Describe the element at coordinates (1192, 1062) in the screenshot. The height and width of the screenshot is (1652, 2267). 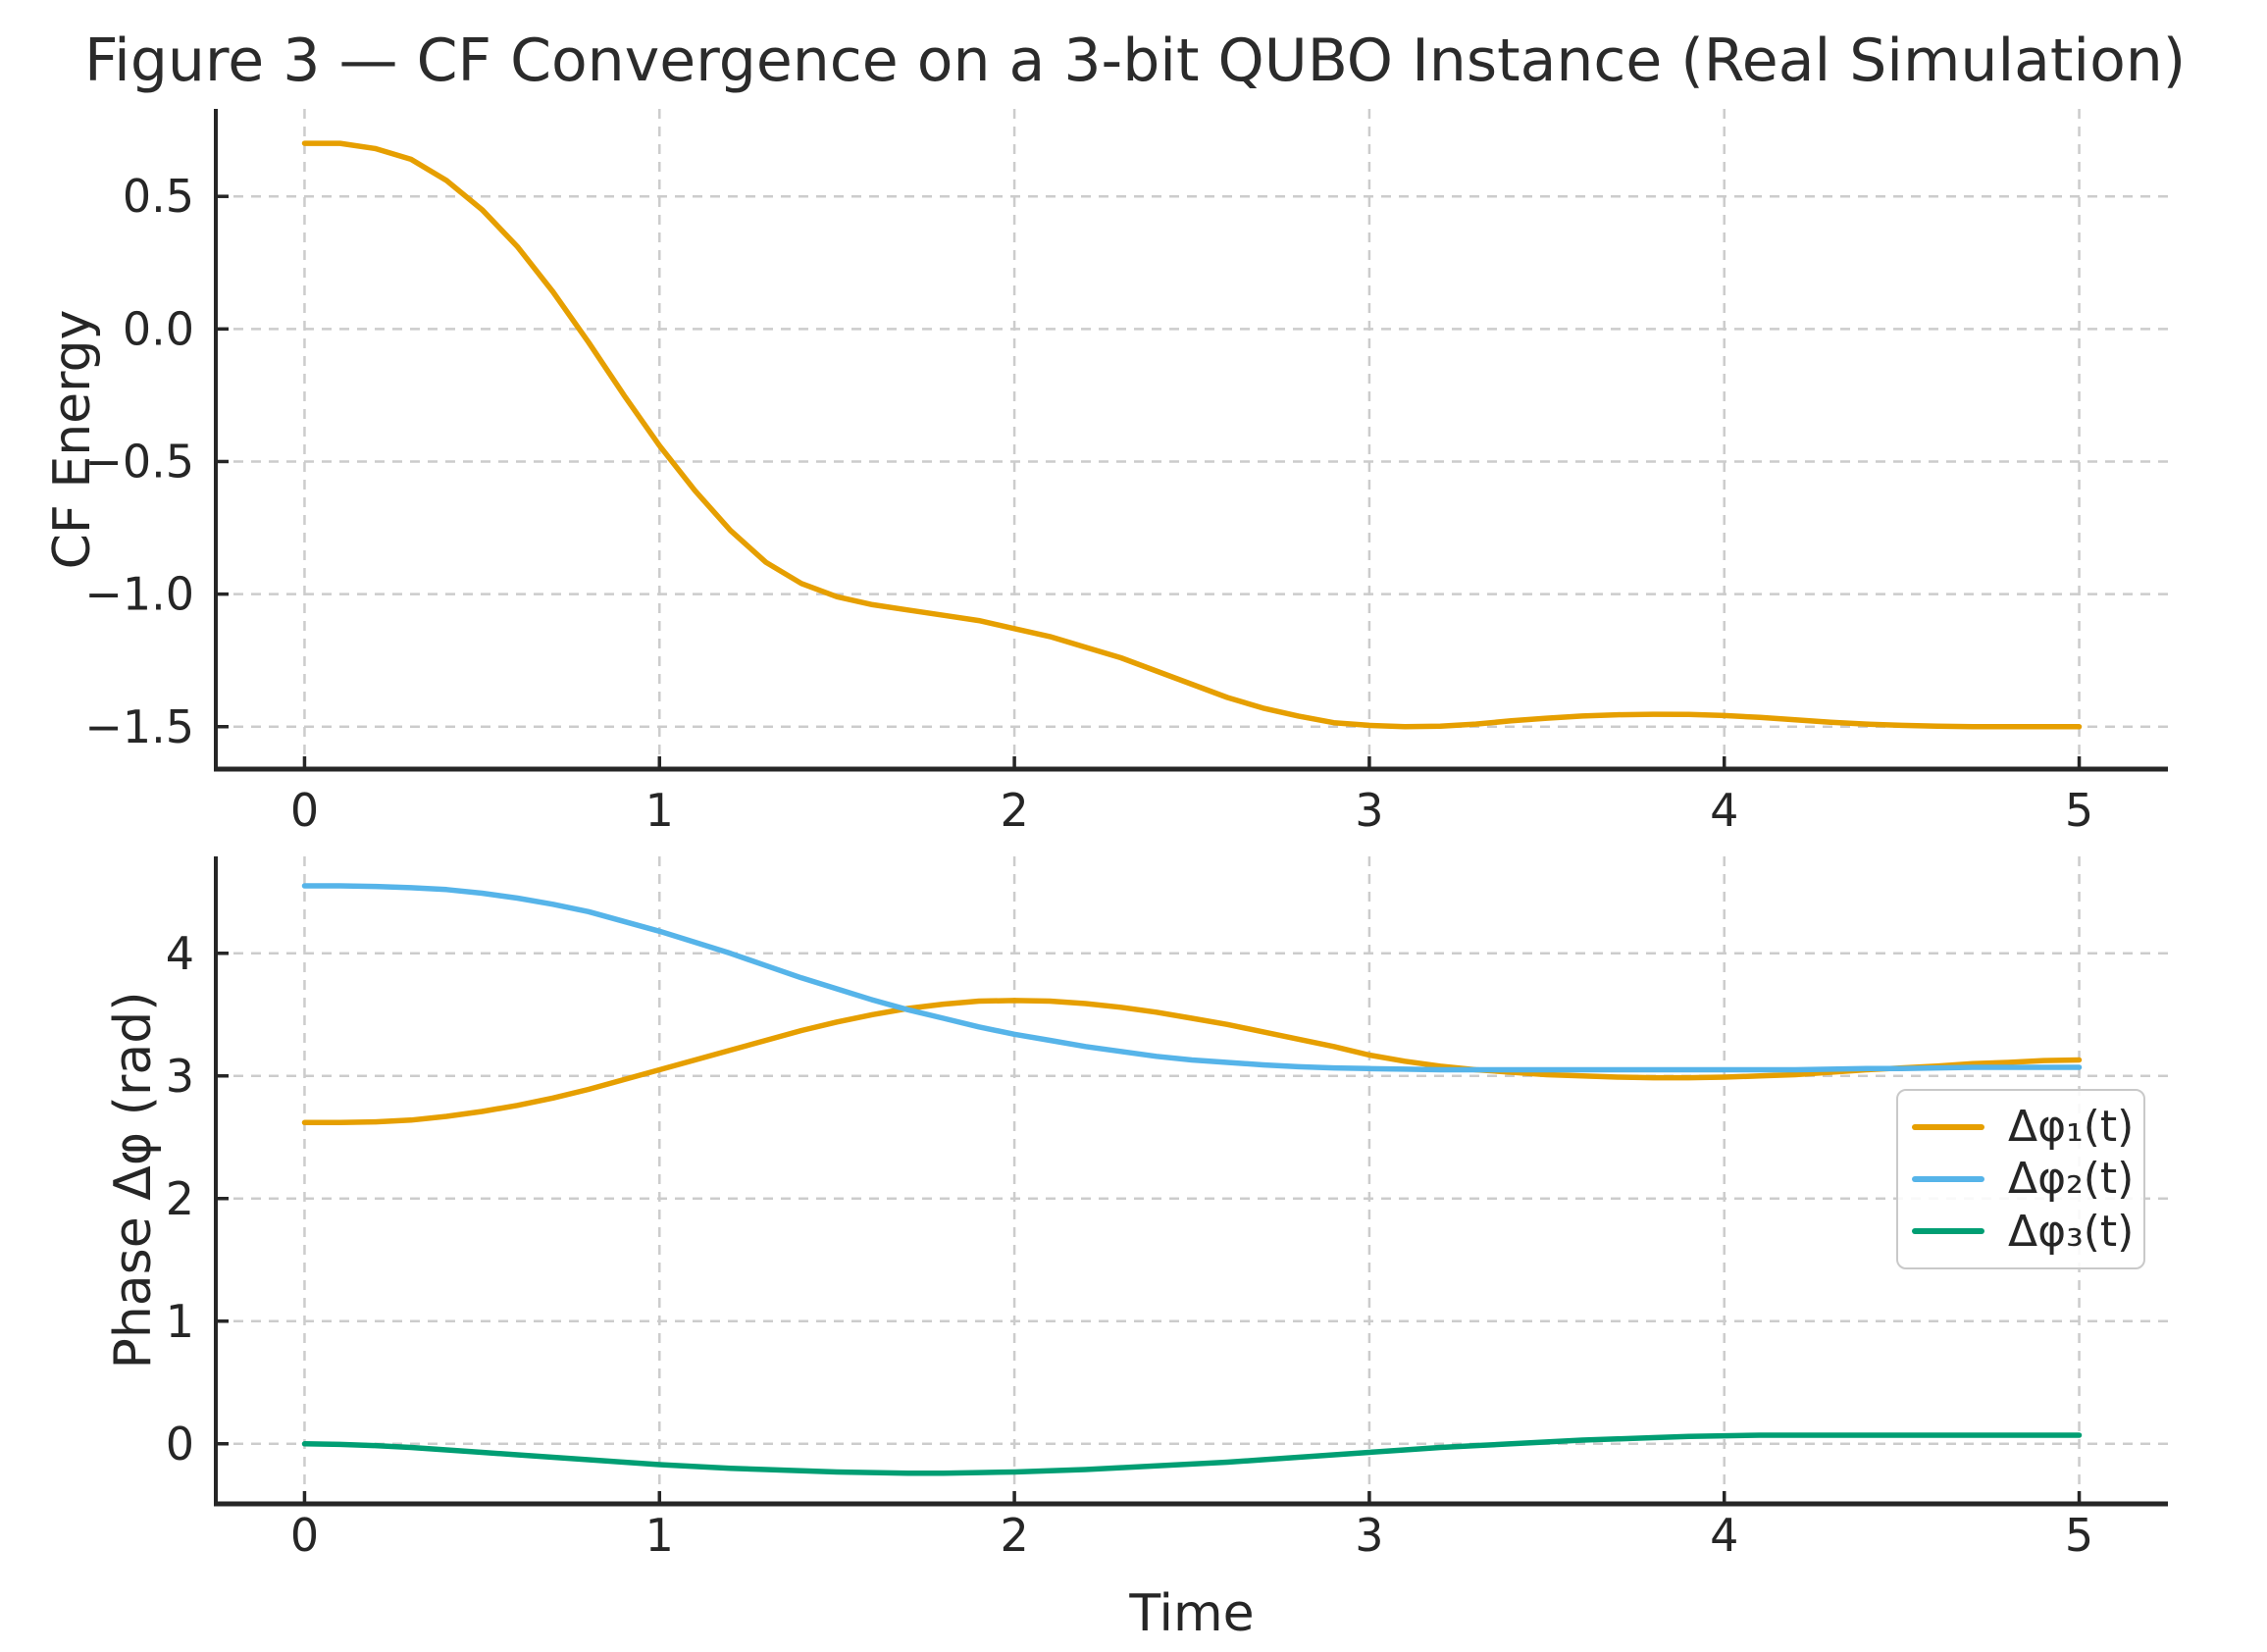
I see `delta-phi-1-curve` at that location.